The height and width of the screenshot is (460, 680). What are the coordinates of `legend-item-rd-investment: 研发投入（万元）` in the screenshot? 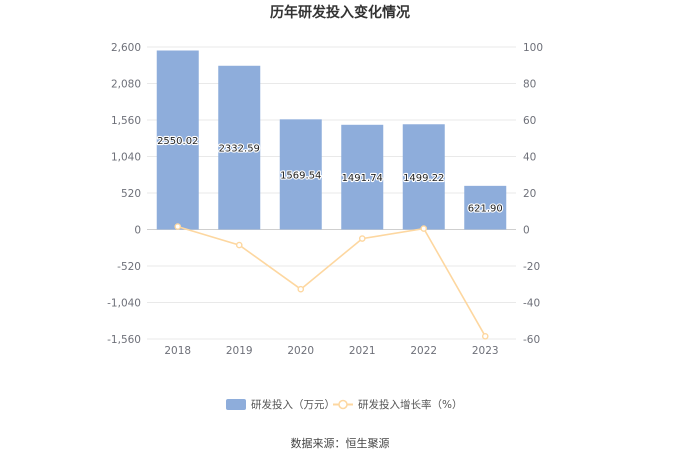 It's located at (280, 404).